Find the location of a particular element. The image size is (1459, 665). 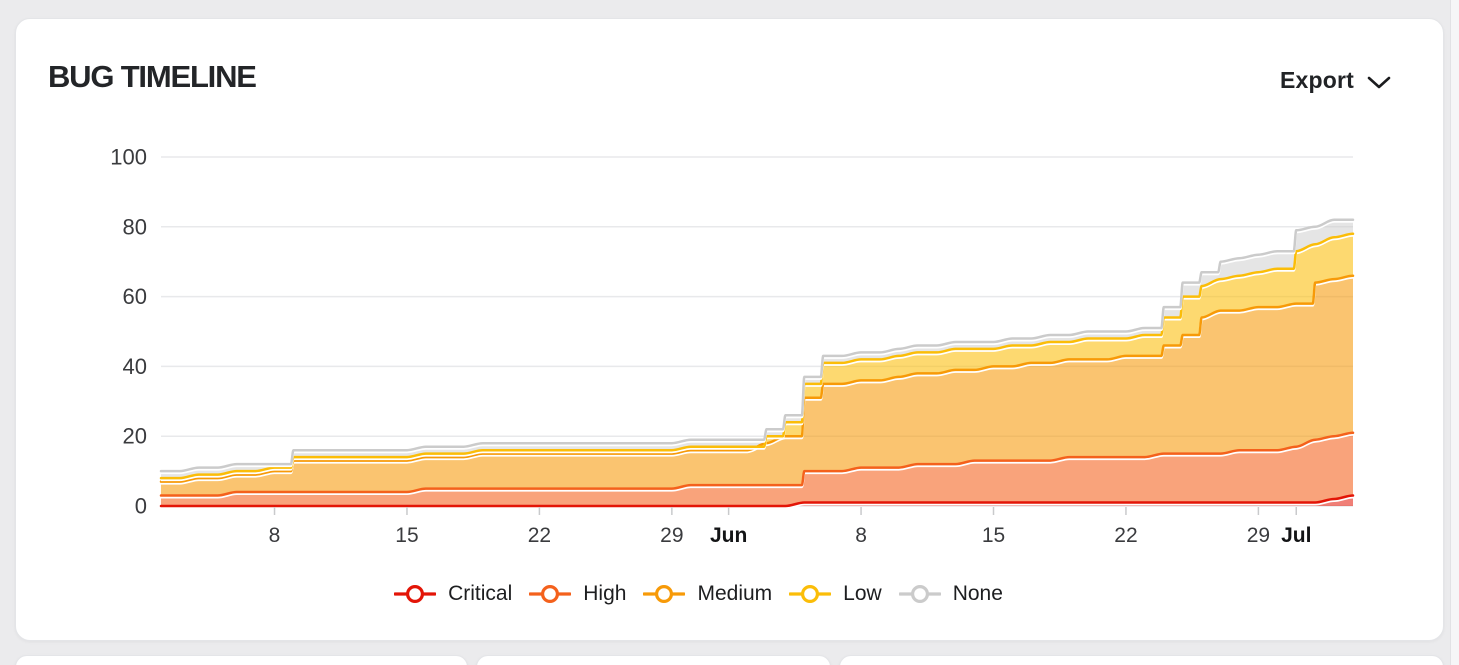

legend-marker-medium-icon is located at coordinates (664, 594).